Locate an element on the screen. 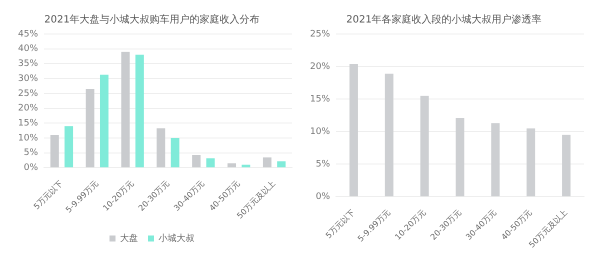 The width and height of the screenshot is (600, 261). legend-label: 小城大叔 is located at coordinates (176, 238).